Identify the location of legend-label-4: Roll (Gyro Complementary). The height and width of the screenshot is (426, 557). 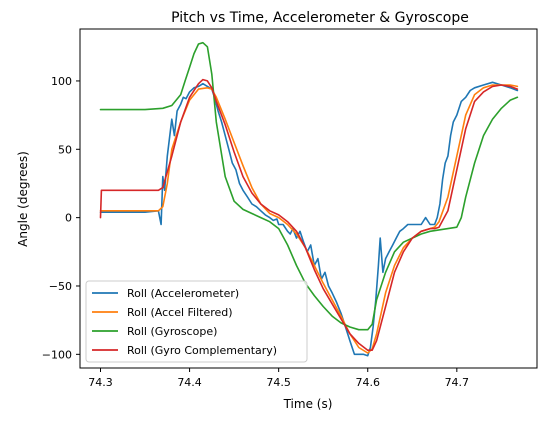
(202, 350).